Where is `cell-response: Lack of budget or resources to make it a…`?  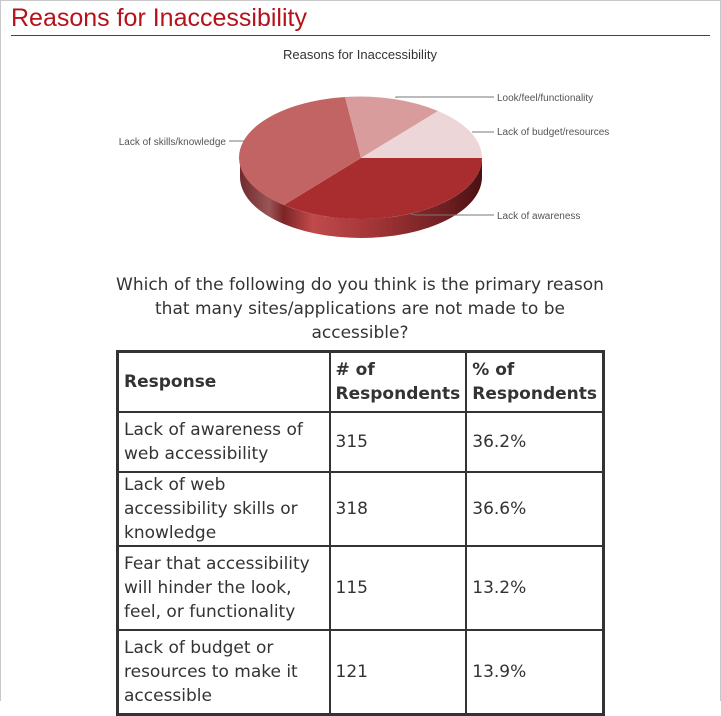 cell-response: Lack of budget or resources to make it a… is located at coordinates (223, 672).